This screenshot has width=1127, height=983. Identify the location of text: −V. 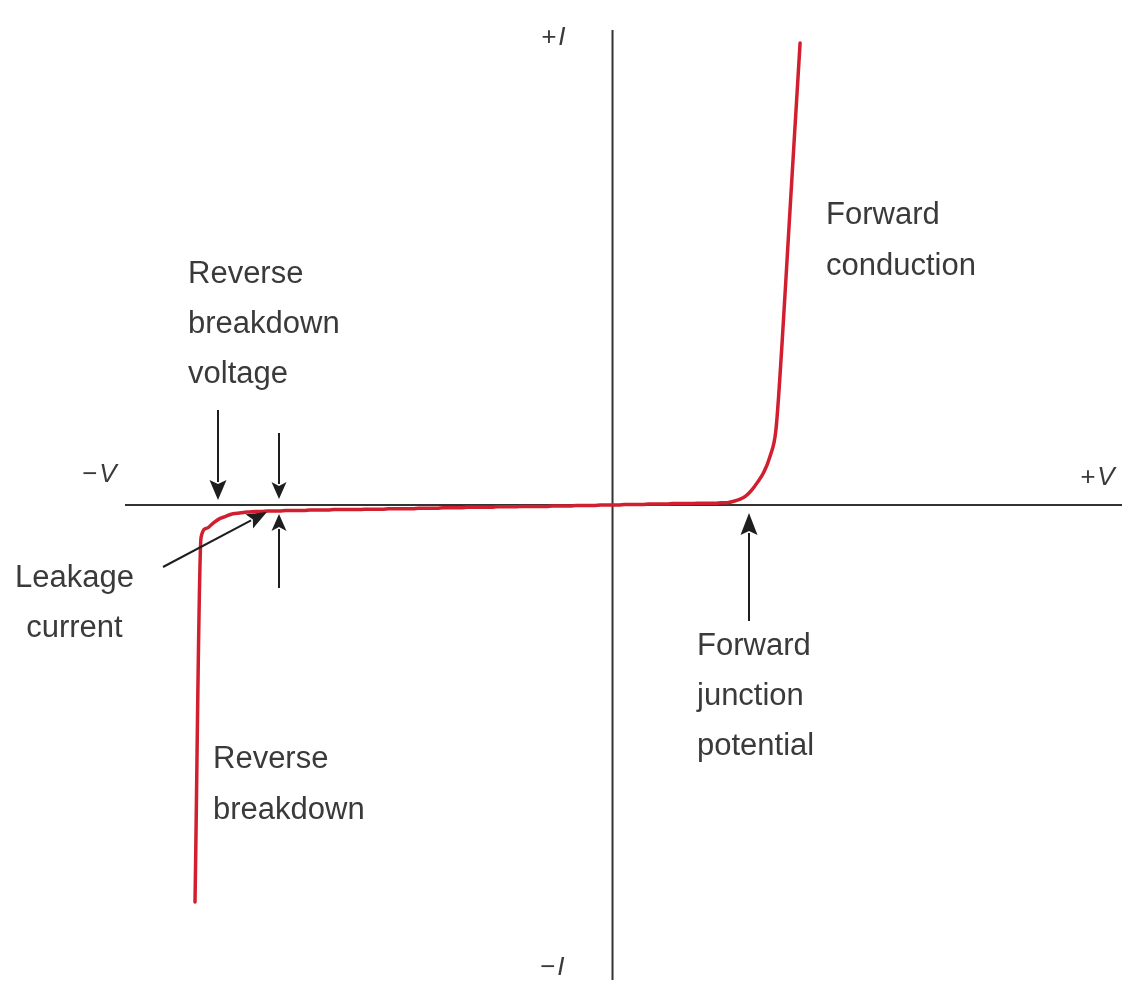
(100, 473).